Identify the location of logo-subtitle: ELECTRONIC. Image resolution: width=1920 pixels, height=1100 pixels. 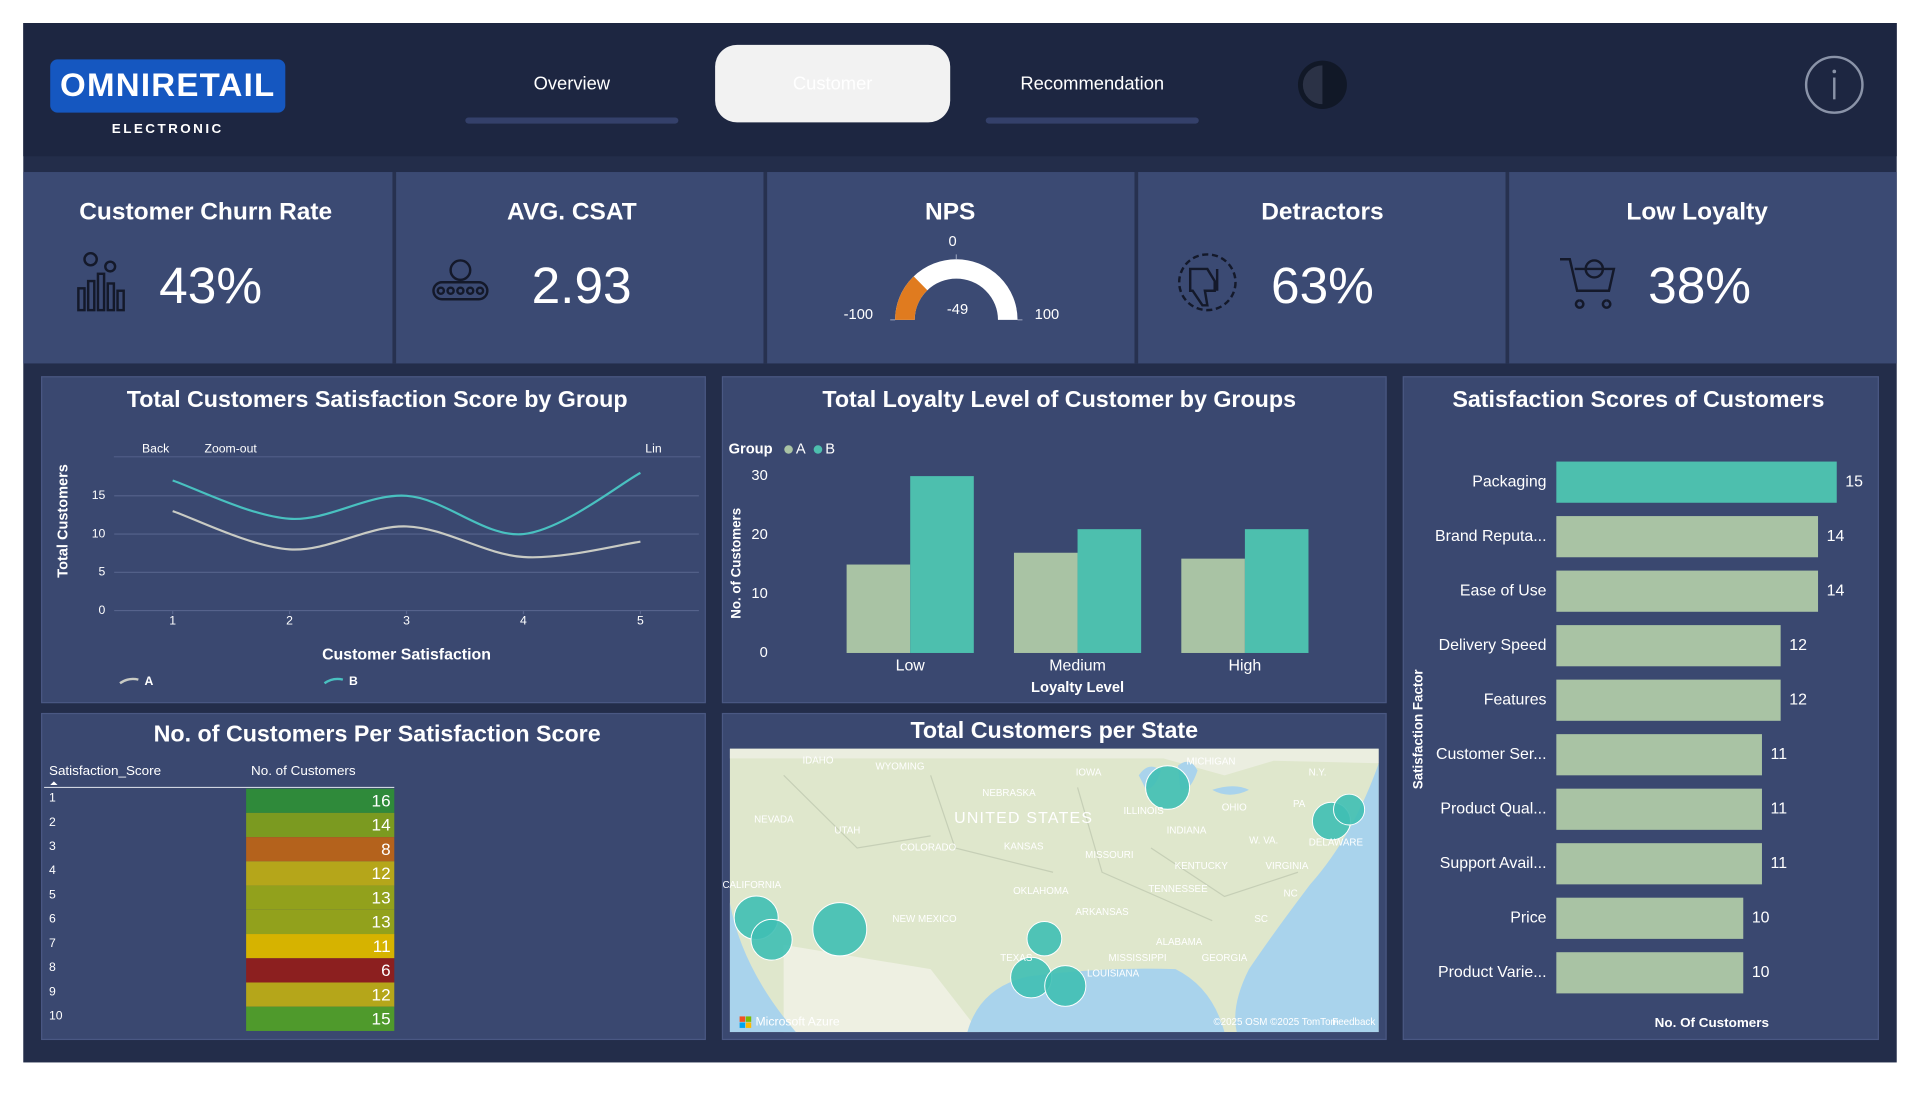
(168, 128).